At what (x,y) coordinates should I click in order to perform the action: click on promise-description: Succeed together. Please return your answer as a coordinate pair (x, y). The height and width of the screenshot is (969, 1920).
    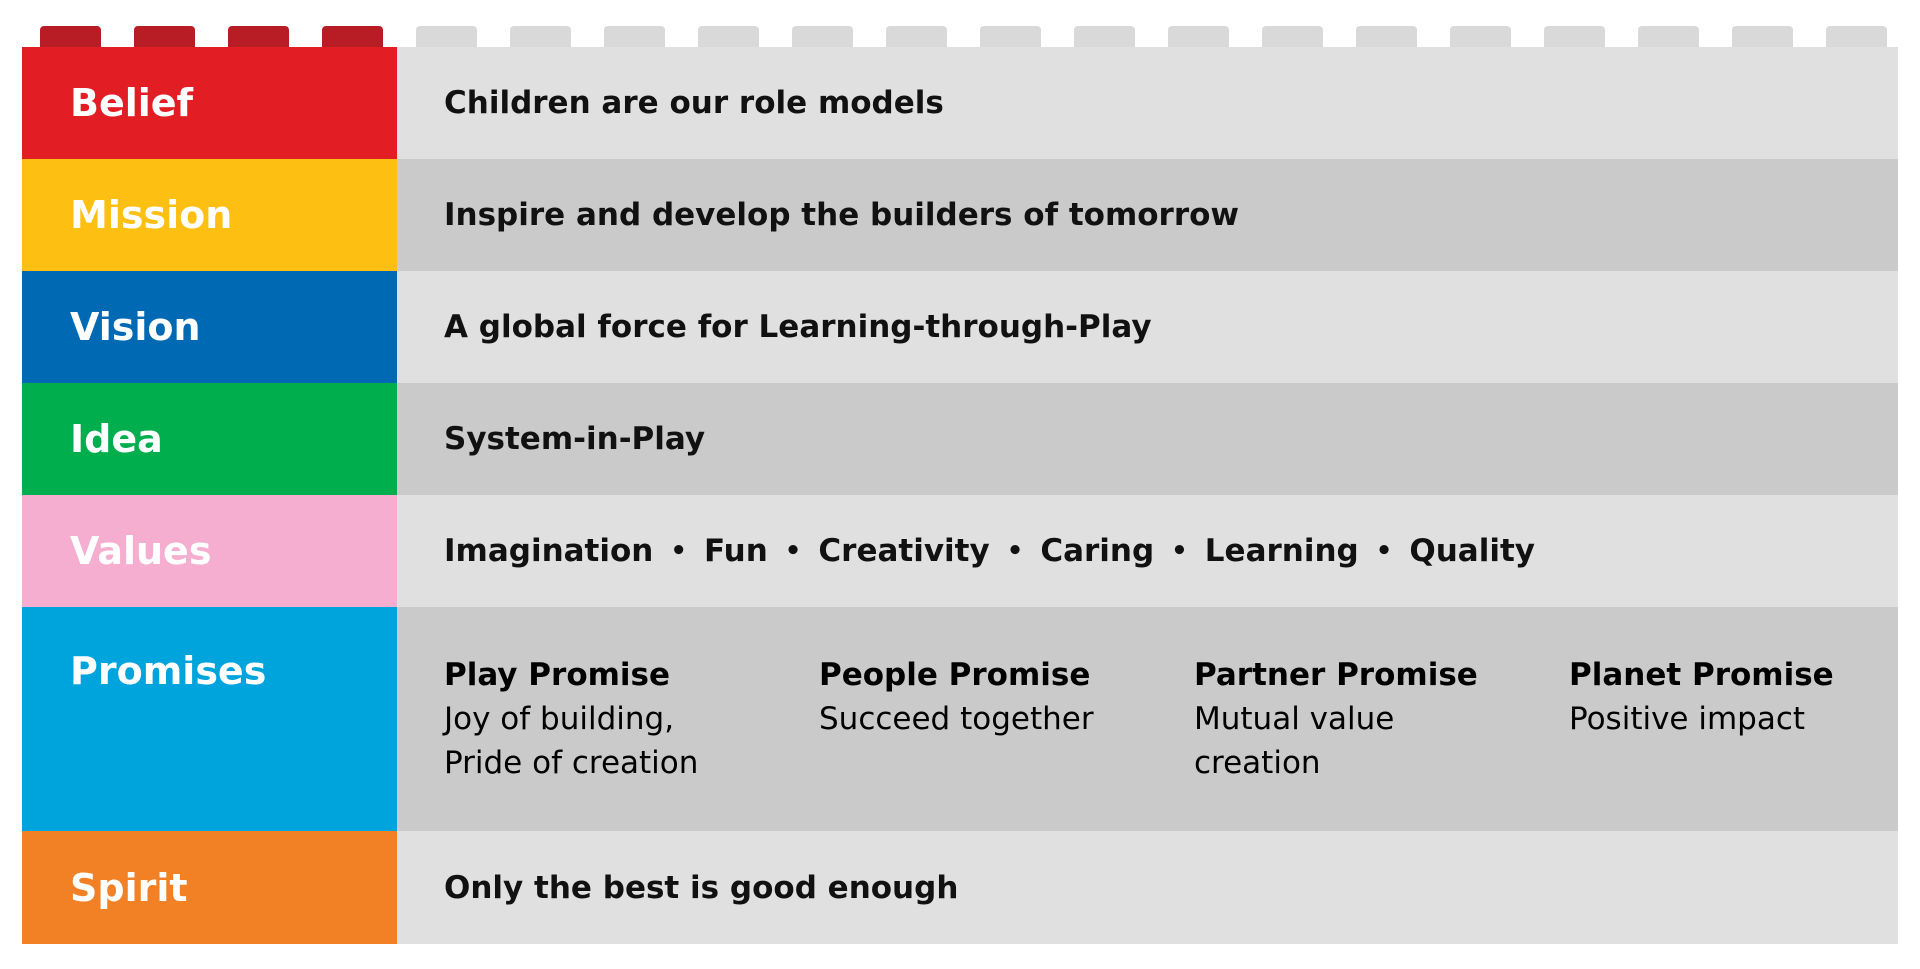
    Looking at the image, I should click on (956, 719).